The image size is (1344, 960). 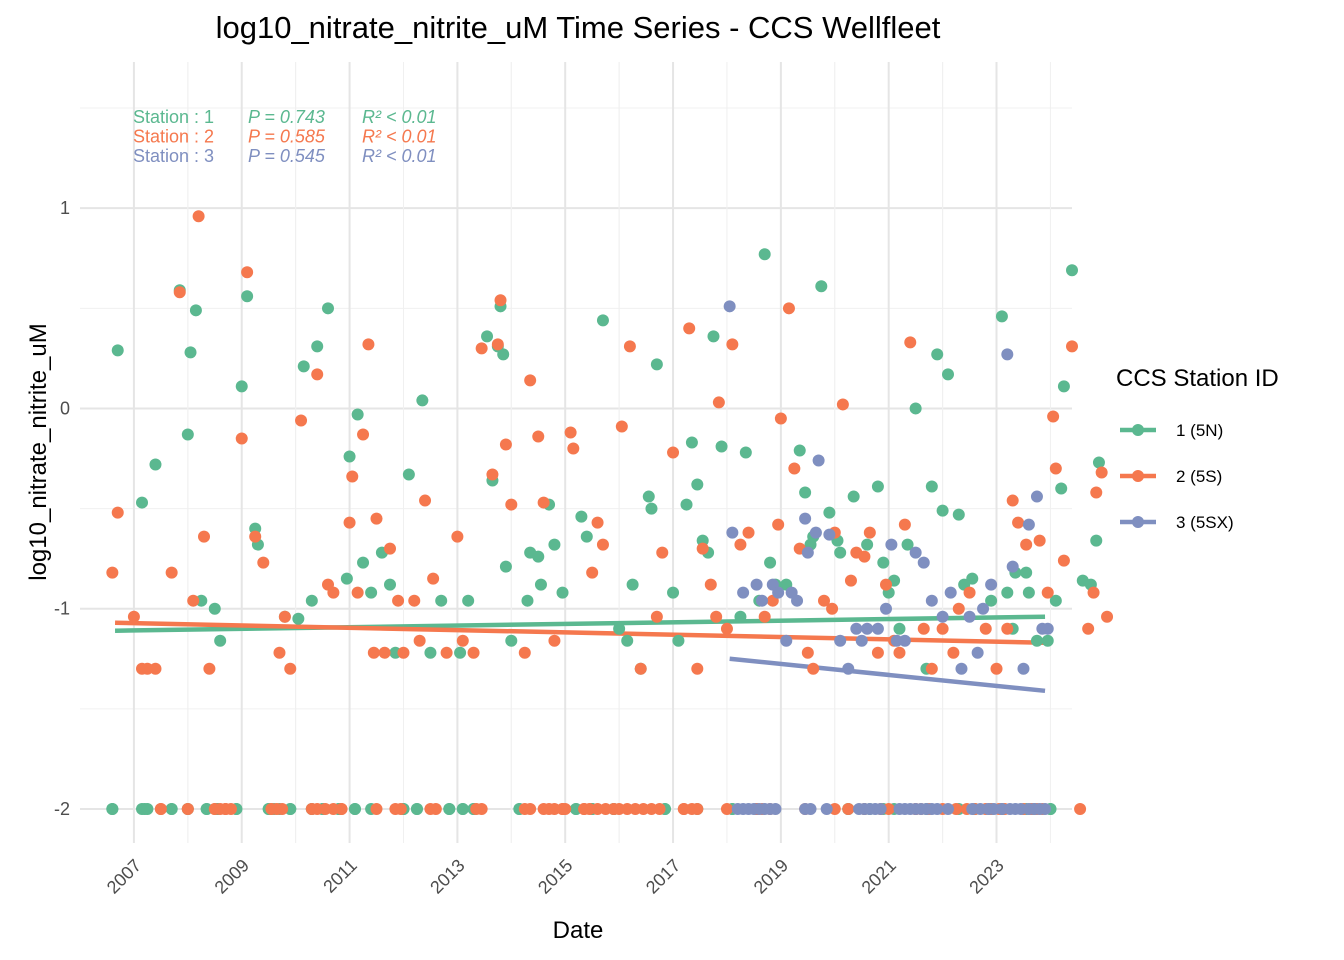 What do you see at coordinates (286, 117) in the screenshot?
I see `annotation-p-value: P = 0.743` at bounding box center [286, 117].